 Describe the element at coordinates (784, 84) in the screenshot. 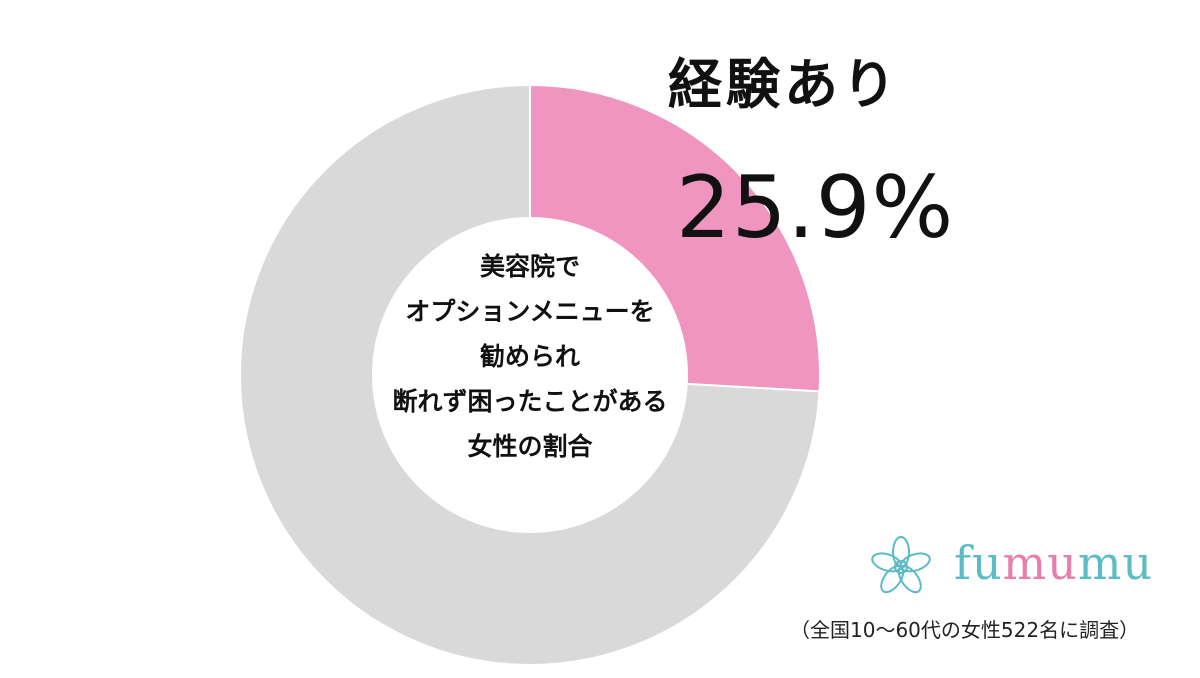

I see `highlight-category-label: 経験あり` at that location.